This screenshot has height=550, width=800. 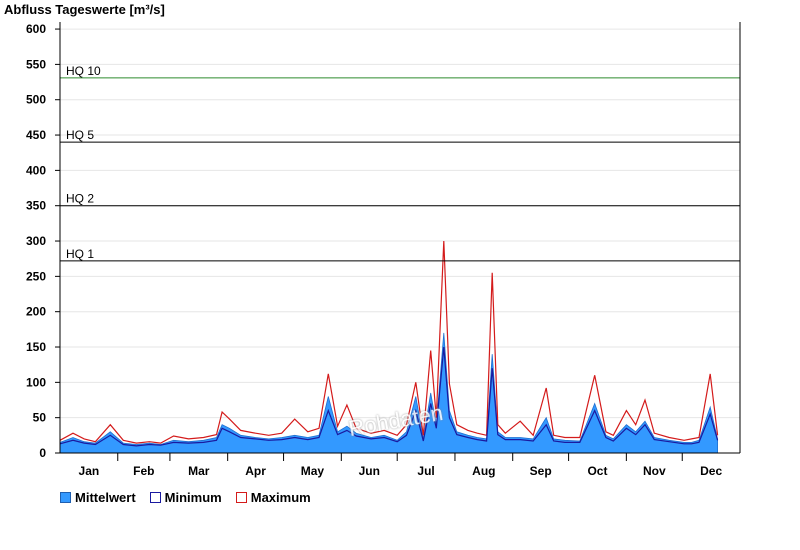 I want to click on y-tick-label-200: 200, so click(x=36, y=312).